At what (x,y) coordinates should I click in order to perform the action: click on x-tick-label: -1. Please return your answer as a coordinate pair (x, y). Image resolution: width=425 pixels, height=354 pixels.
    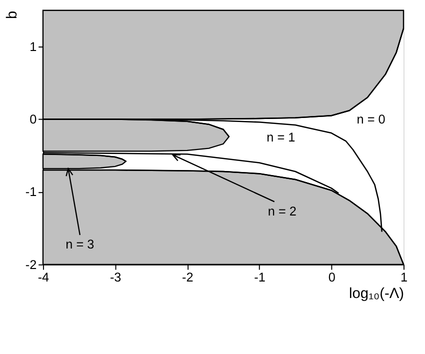
    Looking at the image, I should click on (260, 277).